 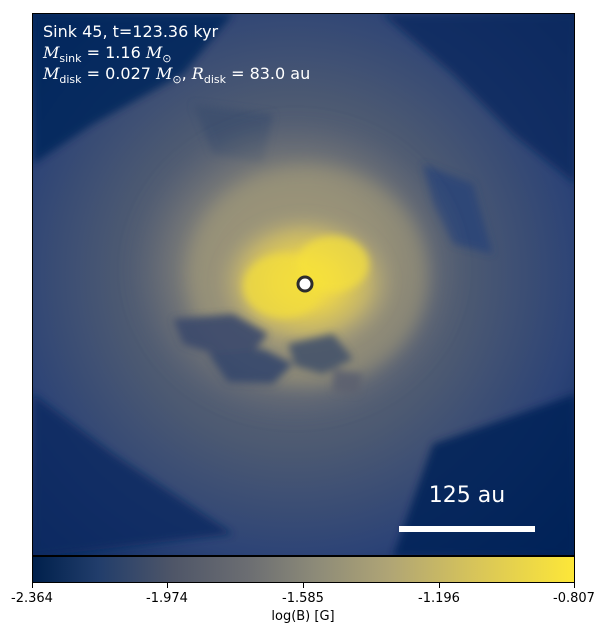 I want to click on r-disk-symbol: R, so click(x=197, y=73).